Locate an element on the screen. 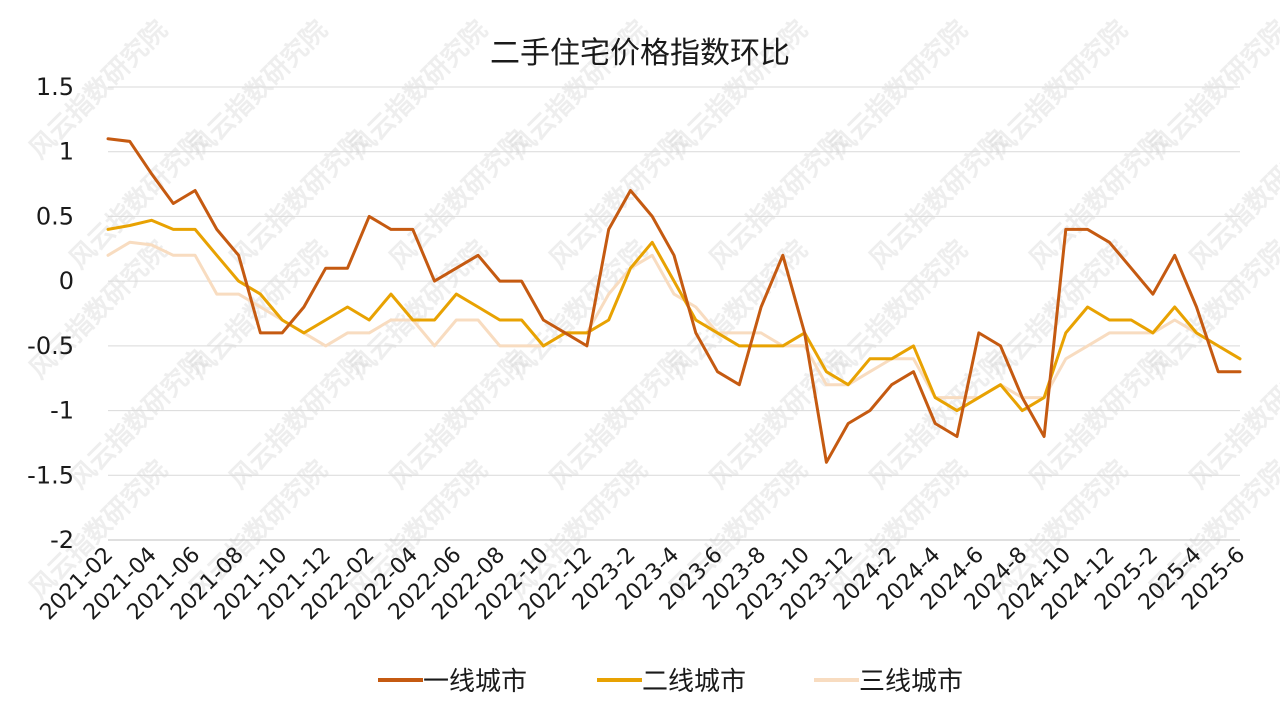  y-tick-label: -0.5 is located at coordinates (50, 346).